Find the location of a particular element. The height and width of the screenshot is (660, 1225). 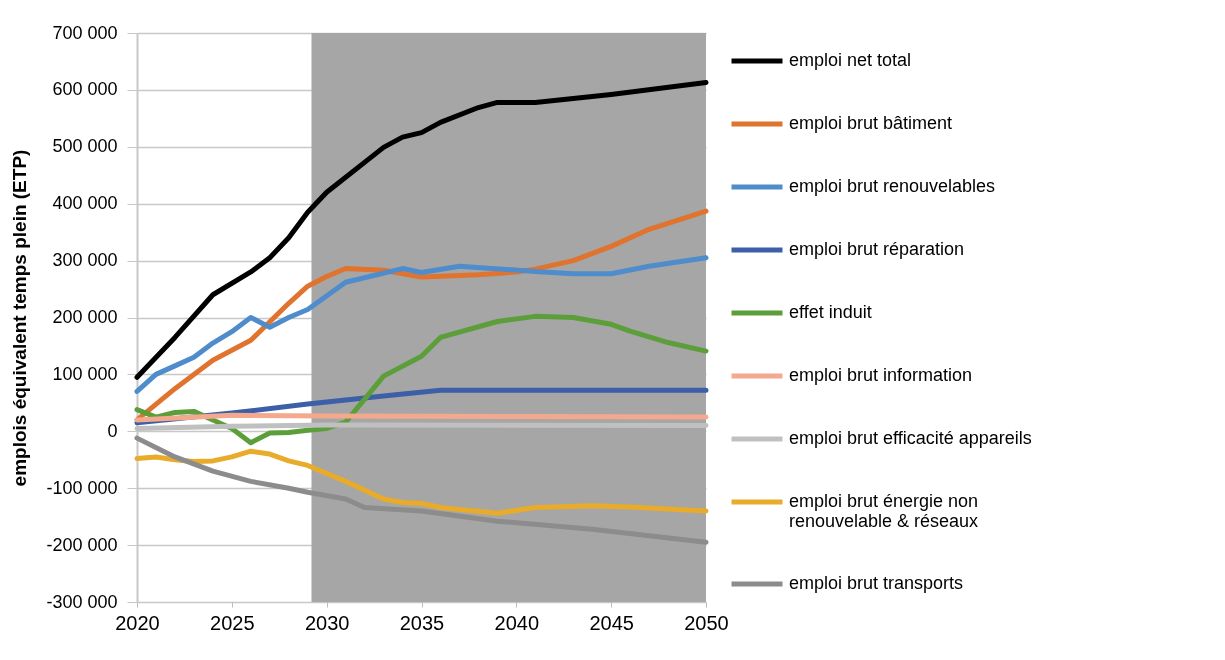

y-tick-label: 200 000 is located at coordinates (85, 317).